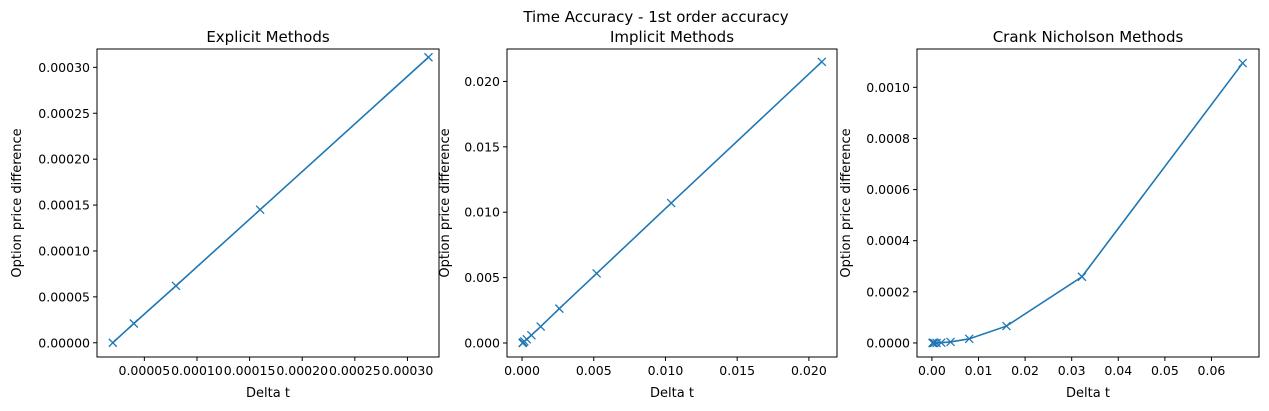  What do you see at coordinates (482, 343) in the screenshot?
I see `y-tick-label: 0.000` at bounding box center [482, 343].